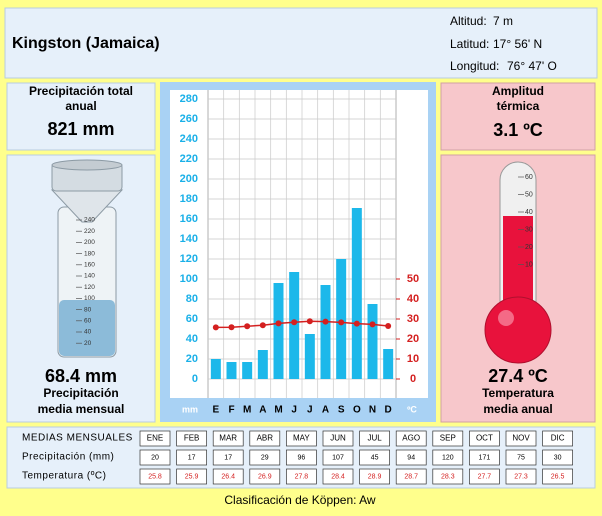 The width and height of the screenshot is (602, 516). What do you see at coordinates (89, 231) in the screenshot?
I see `gauge-tick-label: 220` at bounding box center [89, 231].